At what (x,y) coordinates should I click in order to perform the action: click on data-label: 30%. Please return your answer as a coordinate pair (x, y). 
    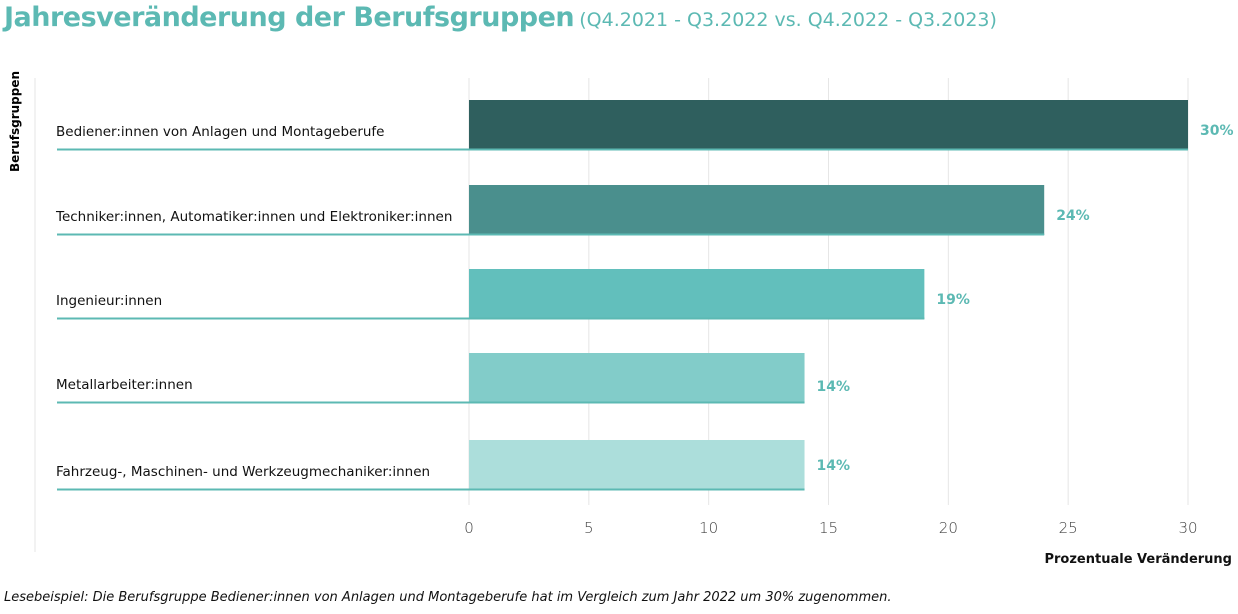
    Looking at the image, I should click on (1217, 131).